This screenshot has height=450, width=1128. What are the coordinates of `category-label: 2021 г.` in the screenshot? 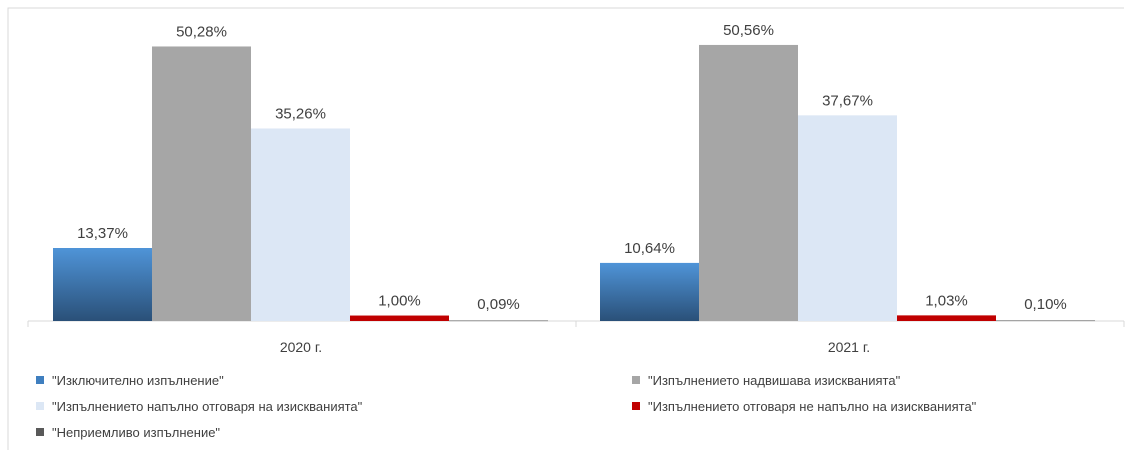 It's located at (849, 347).